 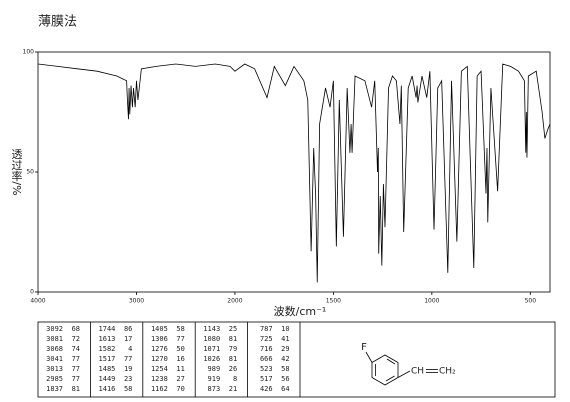 What do you see at coordinates (417, 372) in the screenshot?
I see `structure-group: CH` at bounding box center [417, 372].